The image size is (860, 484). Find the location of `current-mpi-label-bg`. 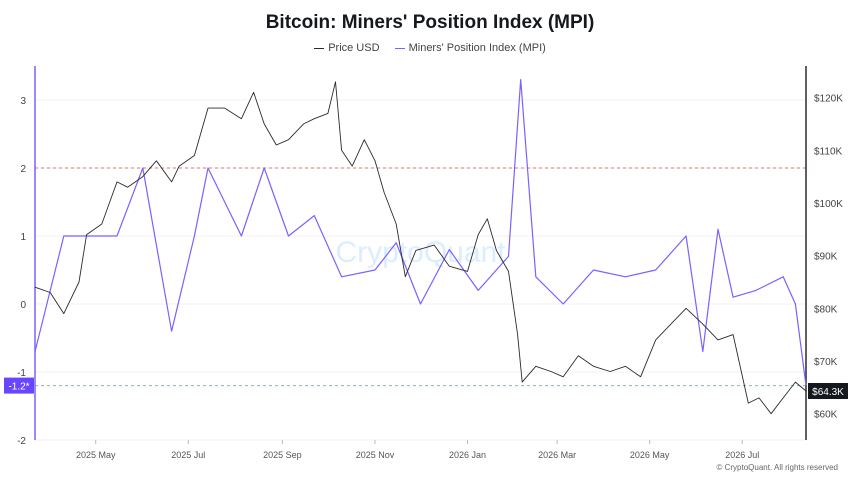

current-mpi-label-bg is located at coordinates (19, 385).